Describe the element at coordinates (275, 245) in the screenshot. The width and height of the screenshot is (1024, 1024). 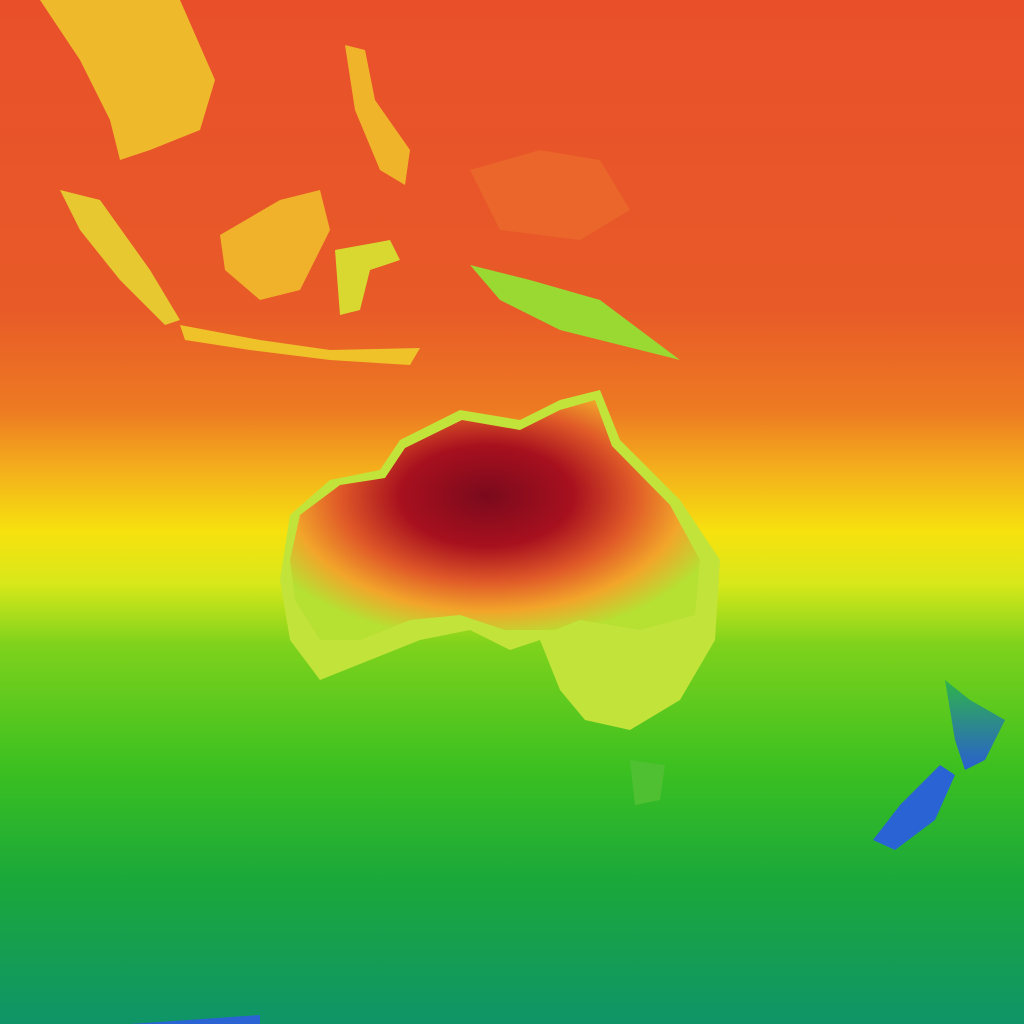
I see `borneo` at that location.